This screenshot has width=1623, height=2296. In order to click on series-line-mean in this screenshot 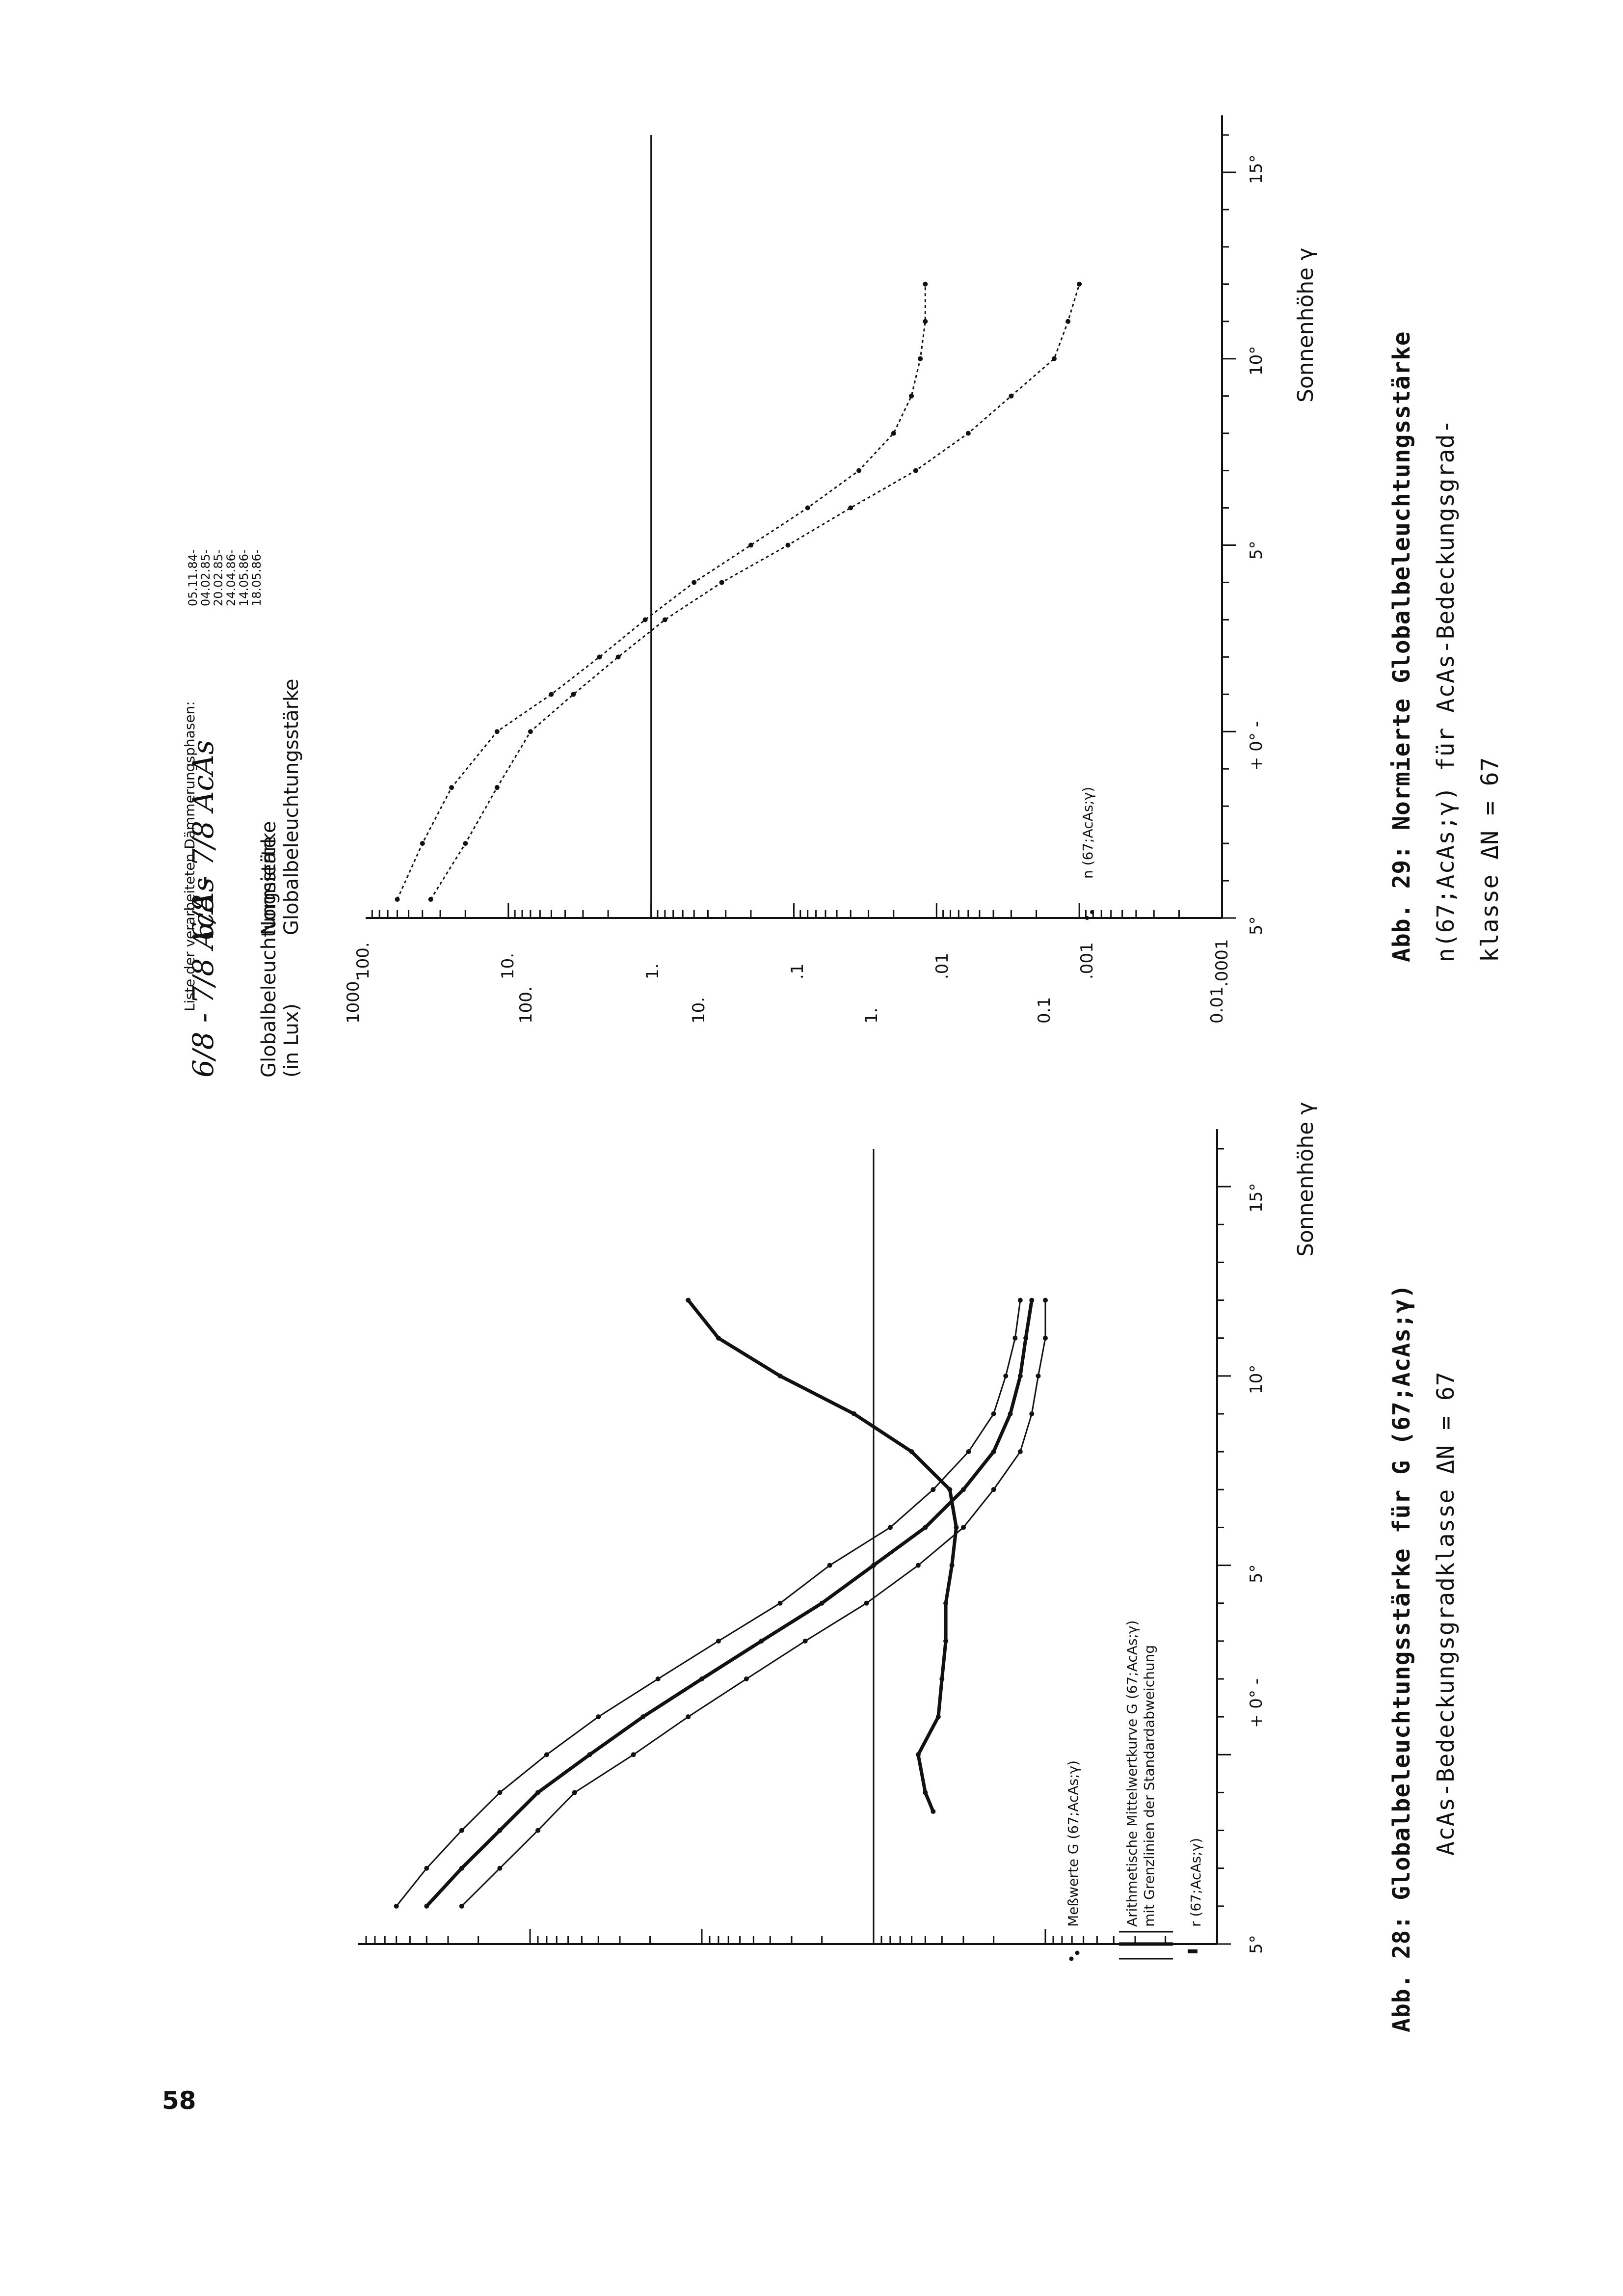, I will do `click(729, 1604)`.